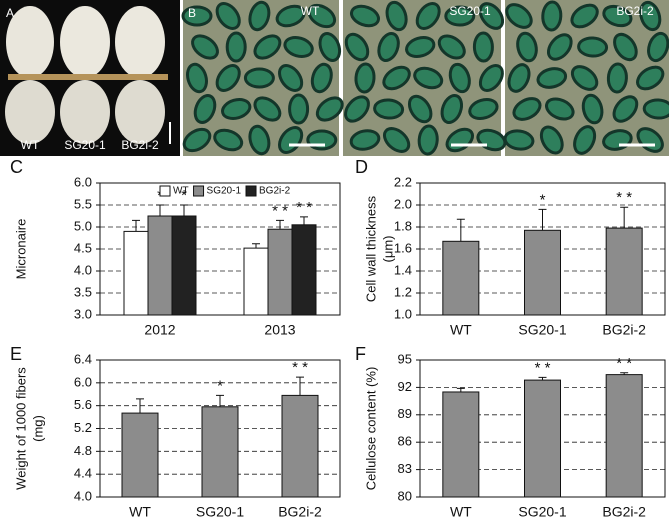 The width and height of the screenshot is (669, 527). What do you see at coordinates (403, 203) in the screenshot?
I see `y-tick-label: 2.0` at bounding box center [403, 203].